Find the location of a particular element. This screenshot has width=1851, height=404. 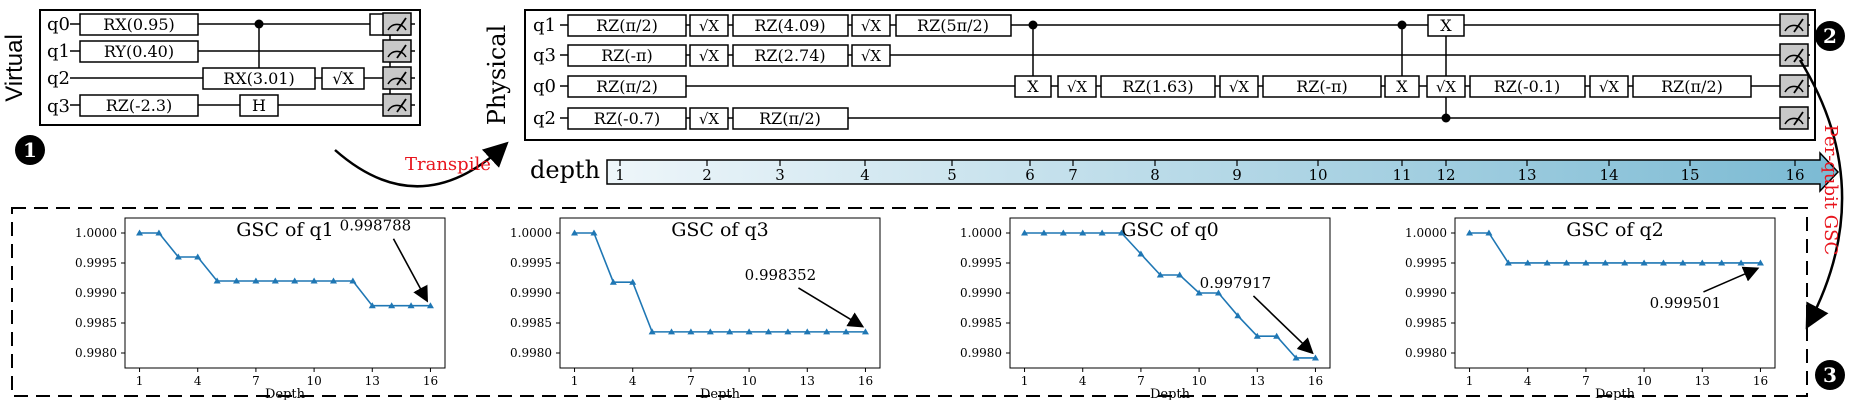

y-tick-label: 1.0000 is located at coordinates (96, 233).